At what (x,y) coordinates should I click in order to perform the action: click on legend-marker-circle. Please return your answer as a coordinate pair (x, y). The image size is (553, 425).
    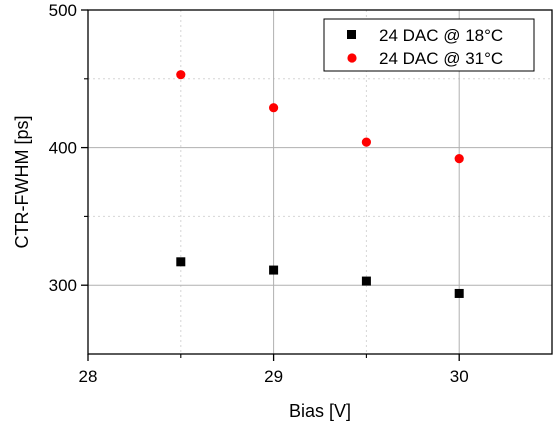
    Looking at the image, I should click on (352, 58).